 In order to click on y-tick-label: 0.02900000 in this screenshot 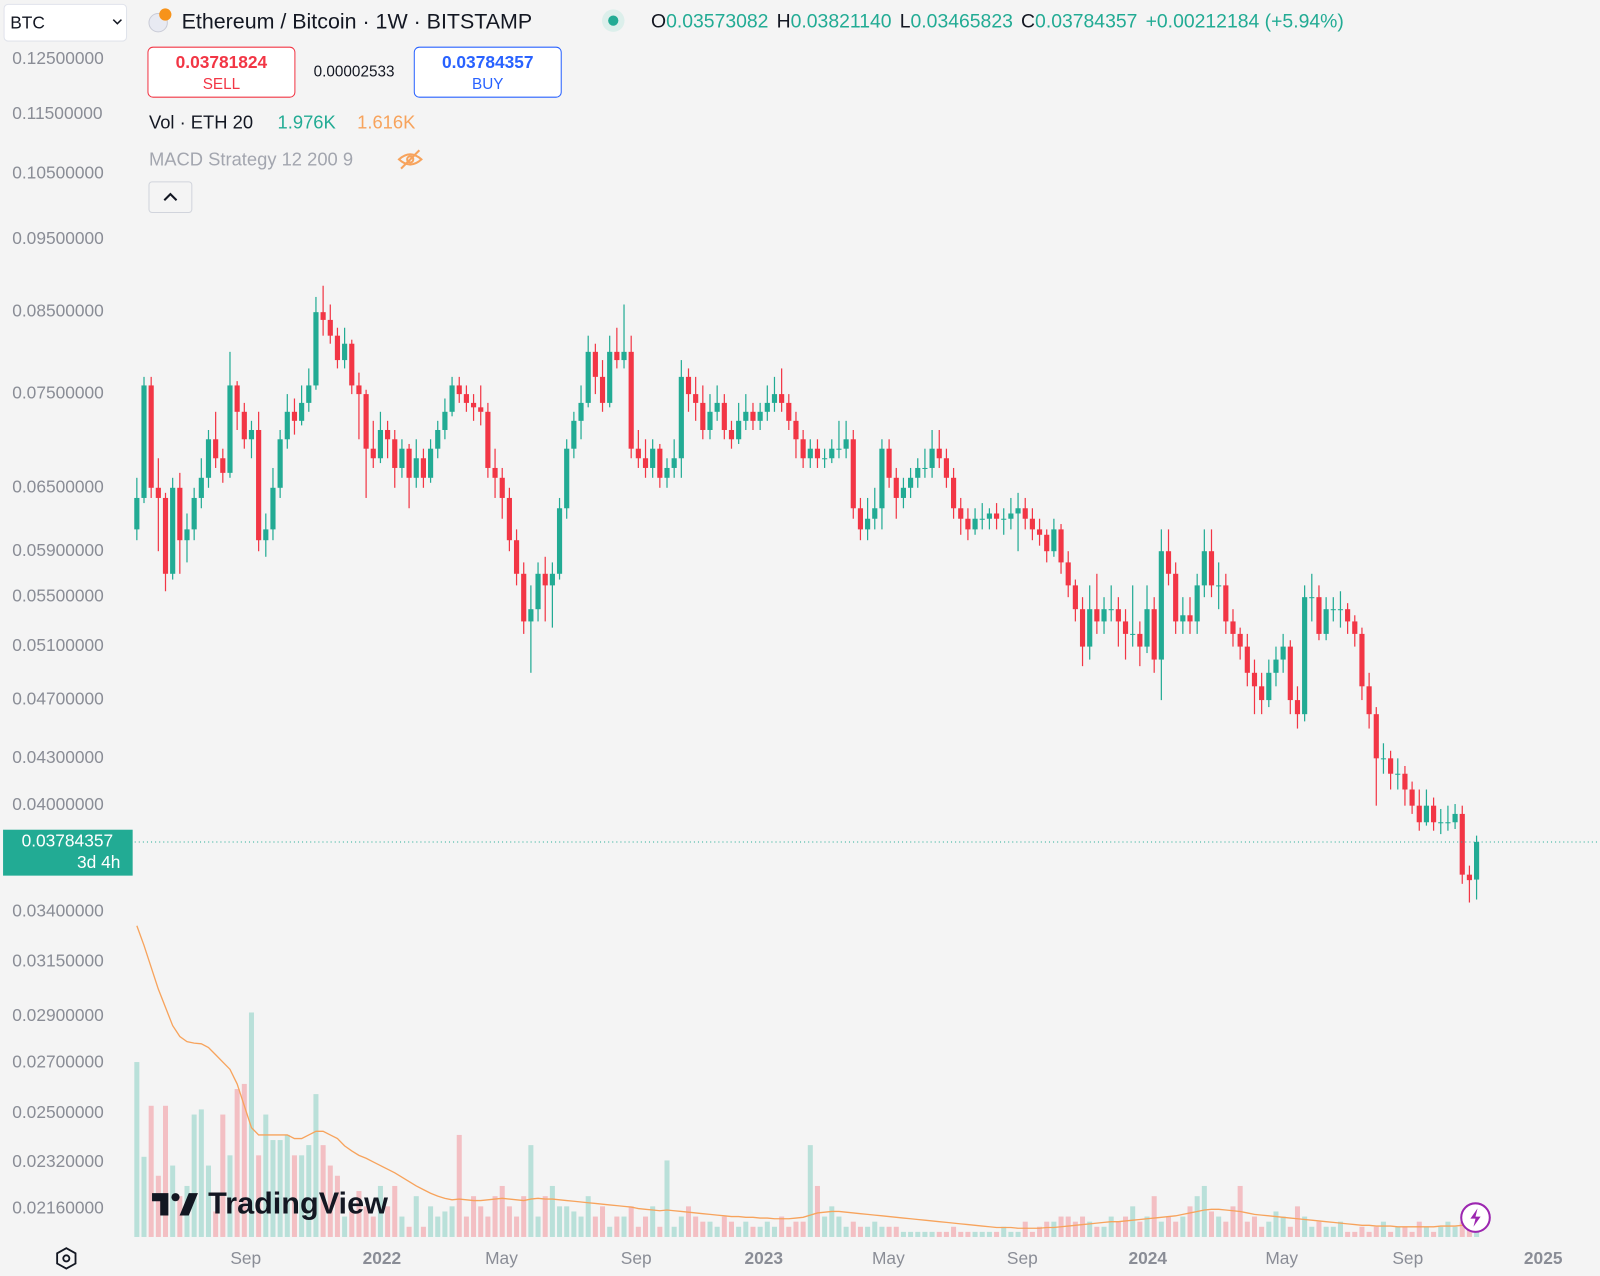, I will do `click(58, 1015)`.